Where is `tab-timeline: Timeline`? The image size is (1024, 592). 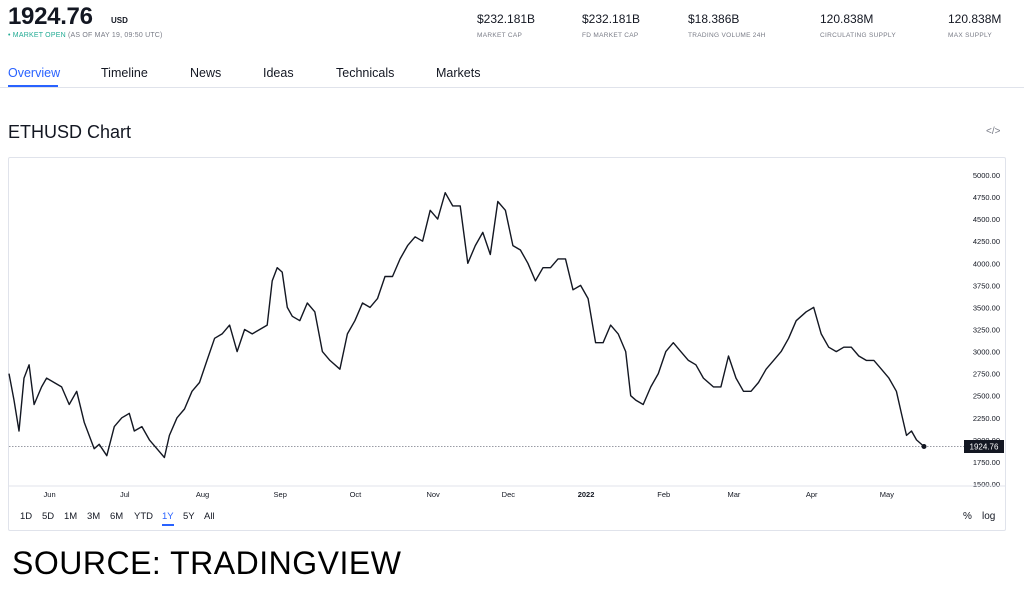
tab-timeline: Timeline is located at coordinates (124, 73).